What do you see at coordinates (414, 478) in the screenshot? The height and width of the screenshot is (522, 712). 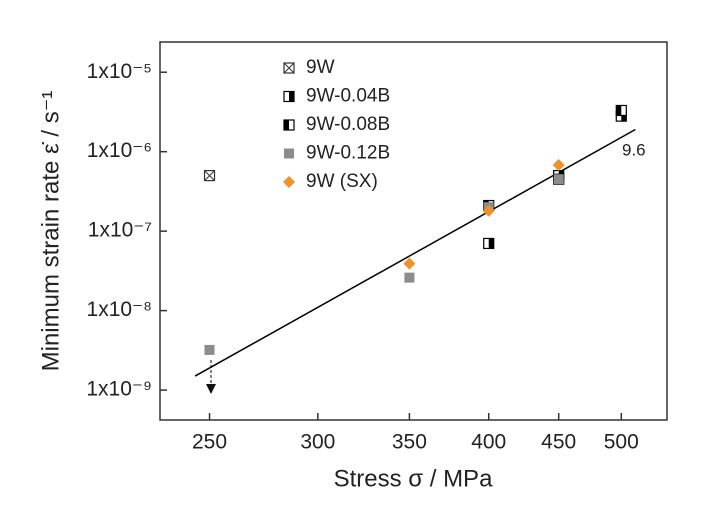 I see `x-axis-label: Stress σ / MPa` at bounding box center [414, 478].